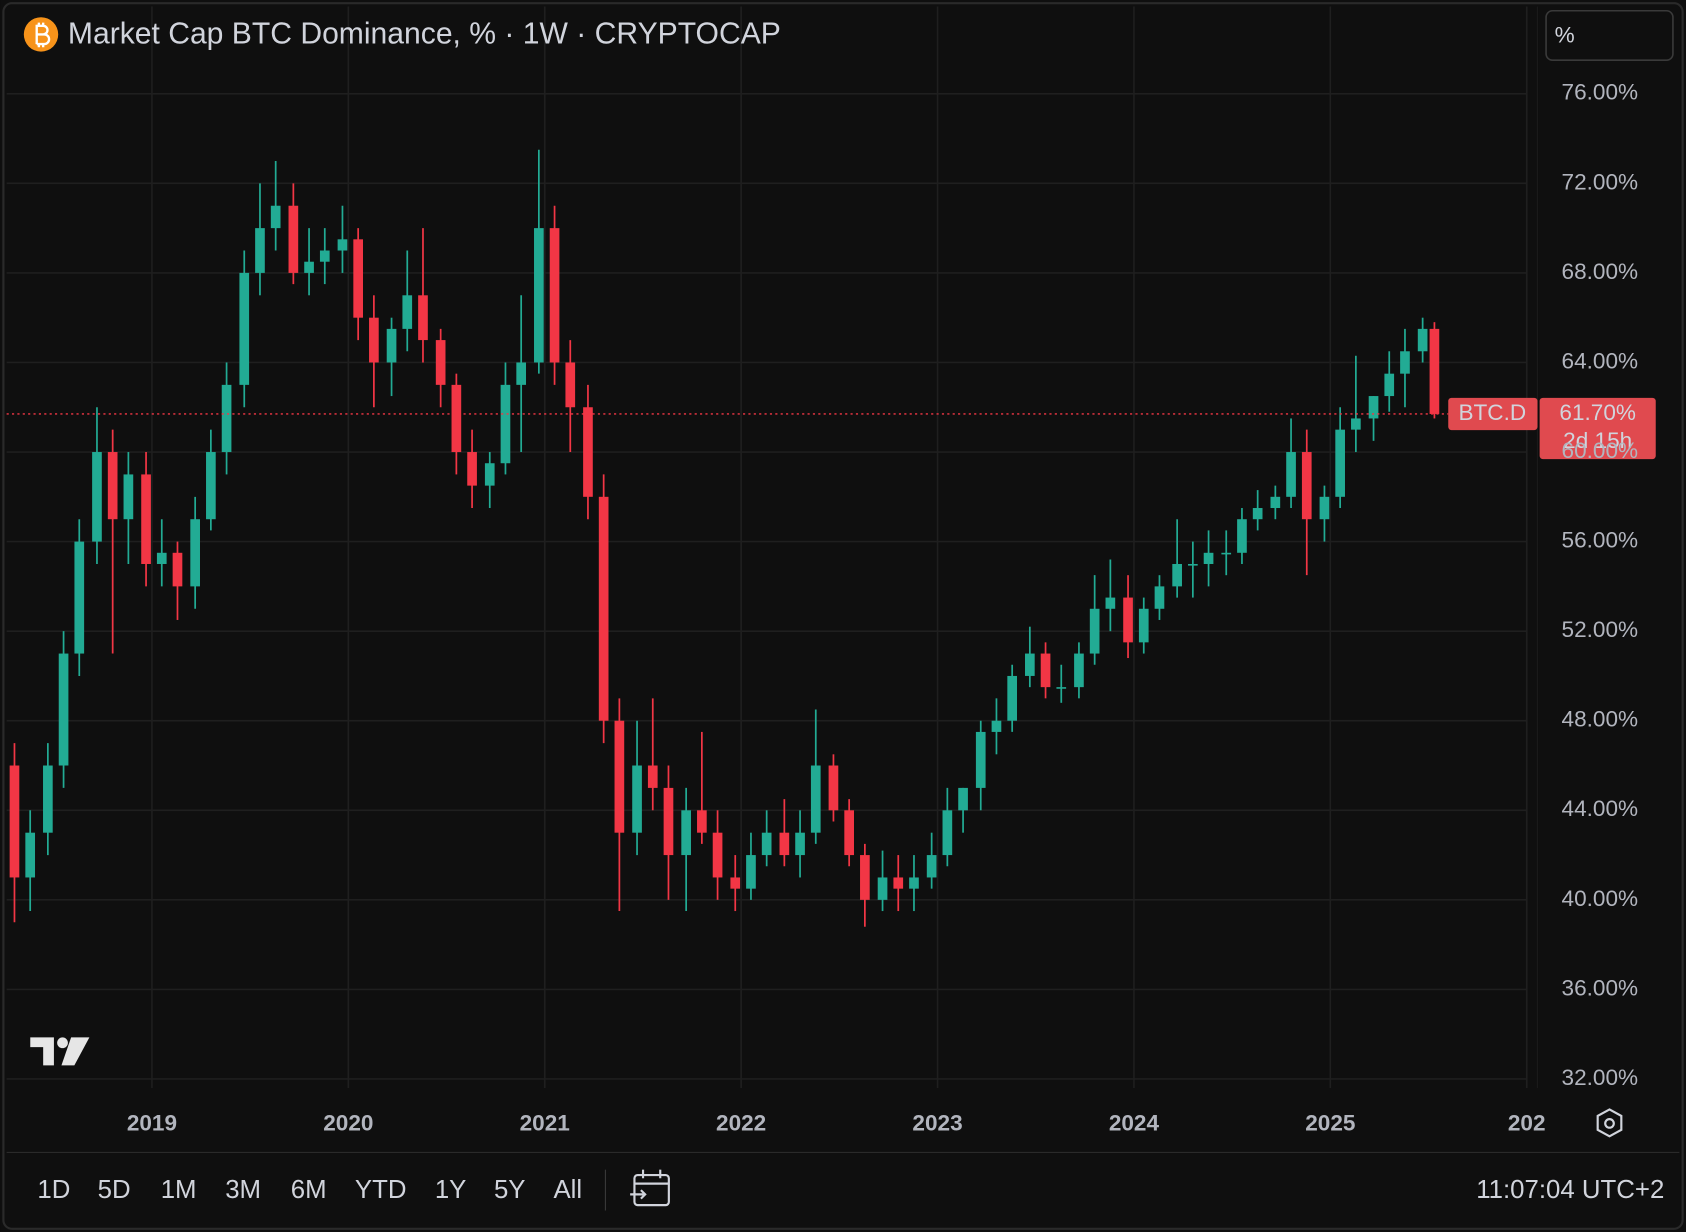  I want to click on price-tag-label: 61.70%, so click(1597, 412).